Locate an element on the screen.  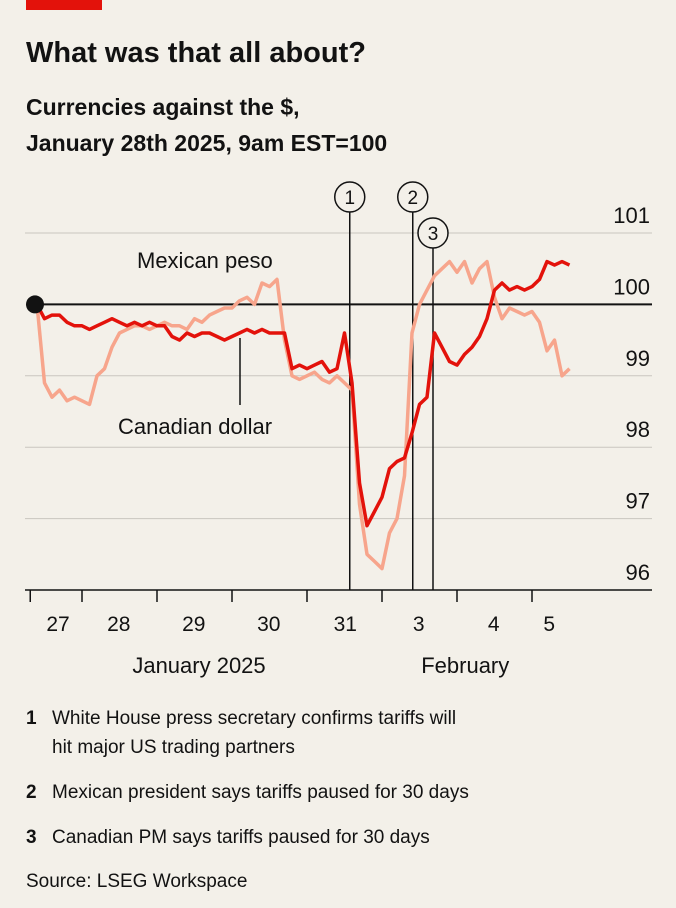
y-tick-label: 100 is located at coordinates (631, 286).